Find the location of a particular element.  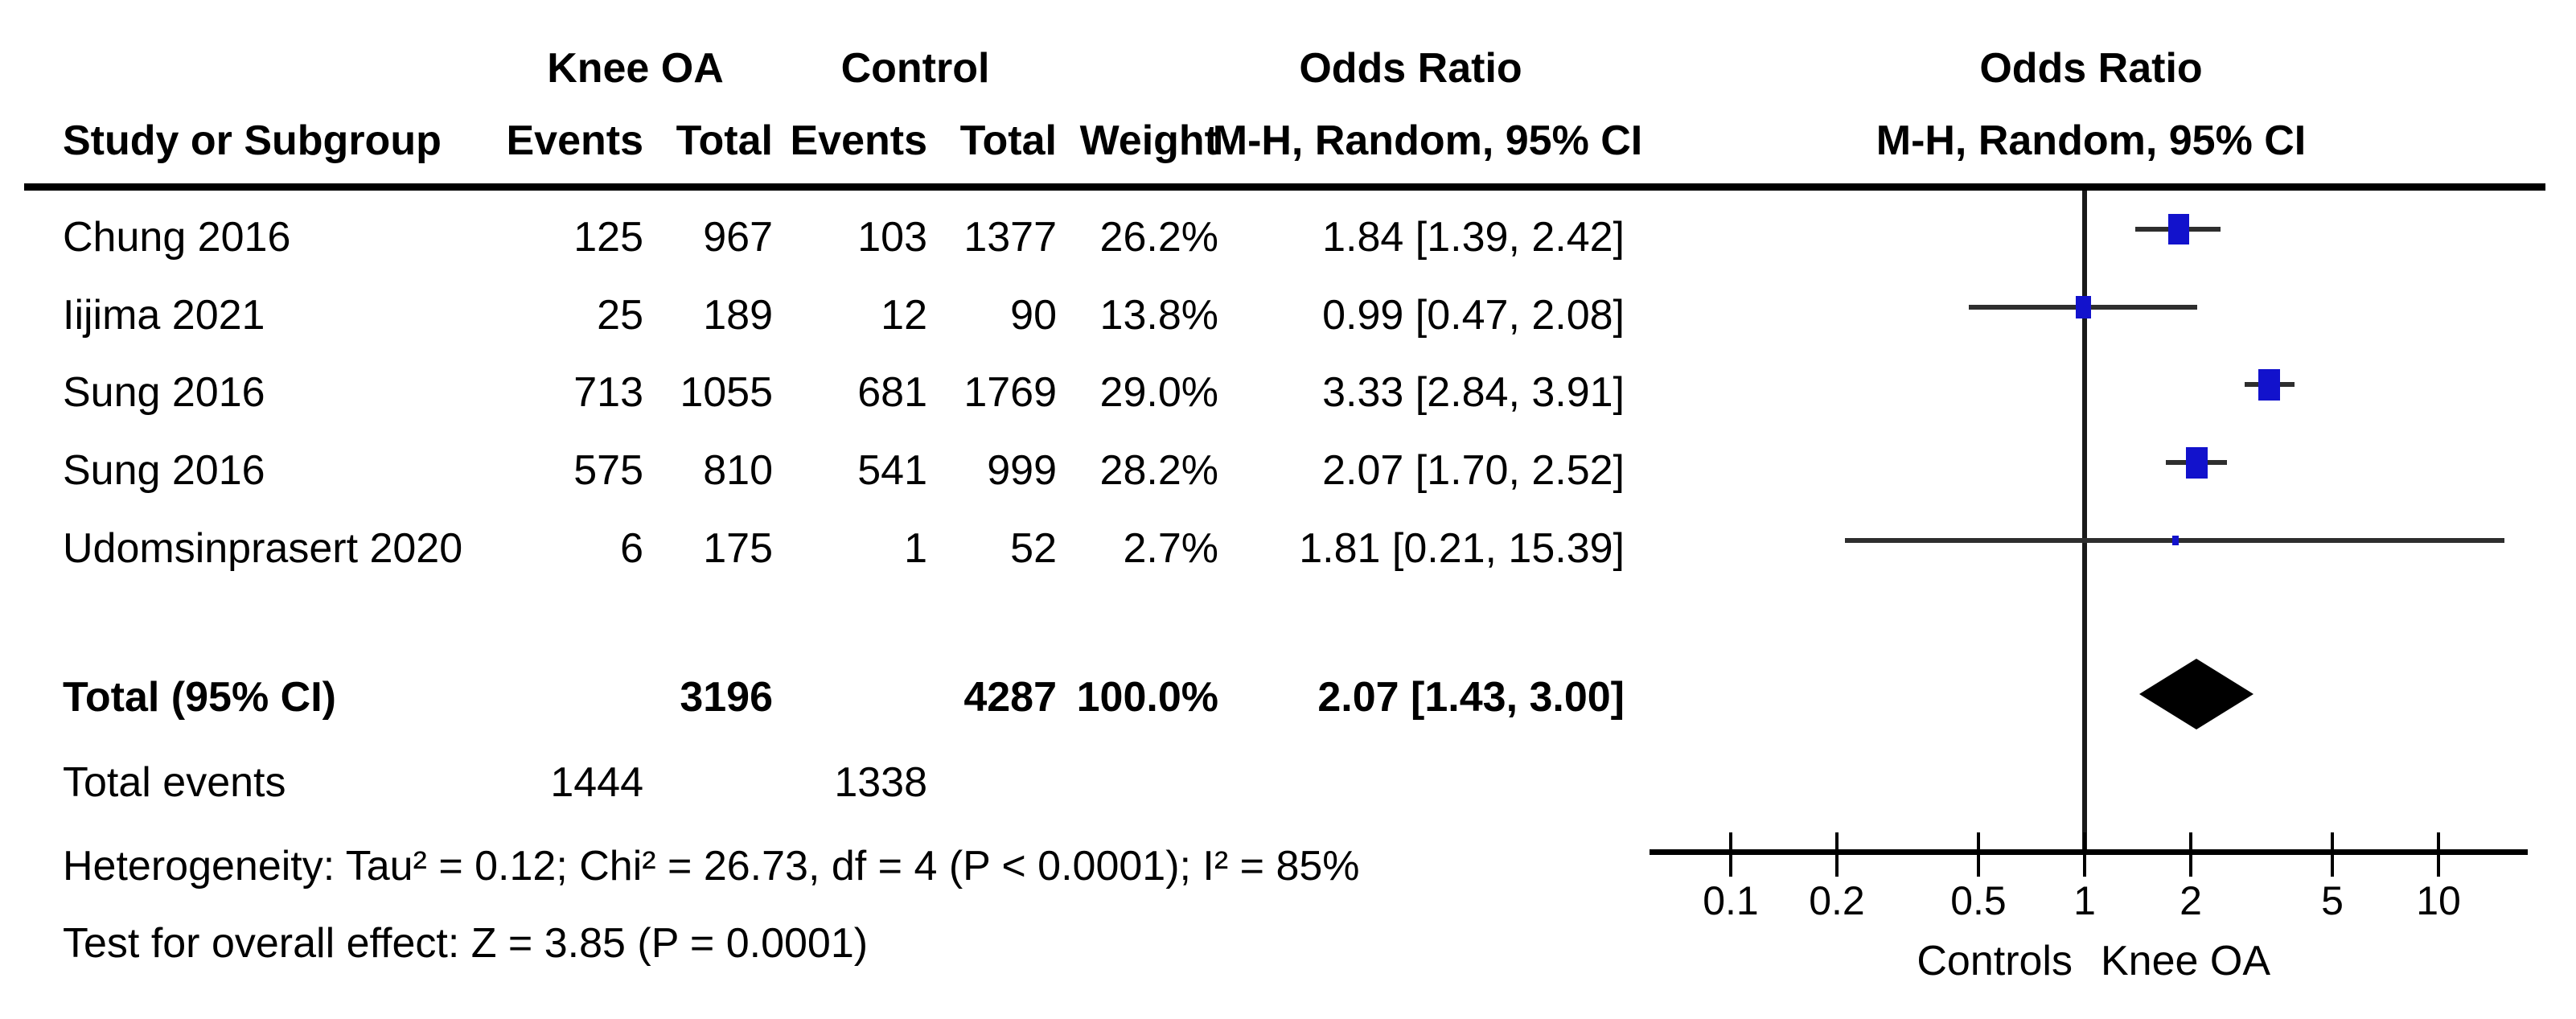

control-events-value: 12 is located at coordinates (904, 315).